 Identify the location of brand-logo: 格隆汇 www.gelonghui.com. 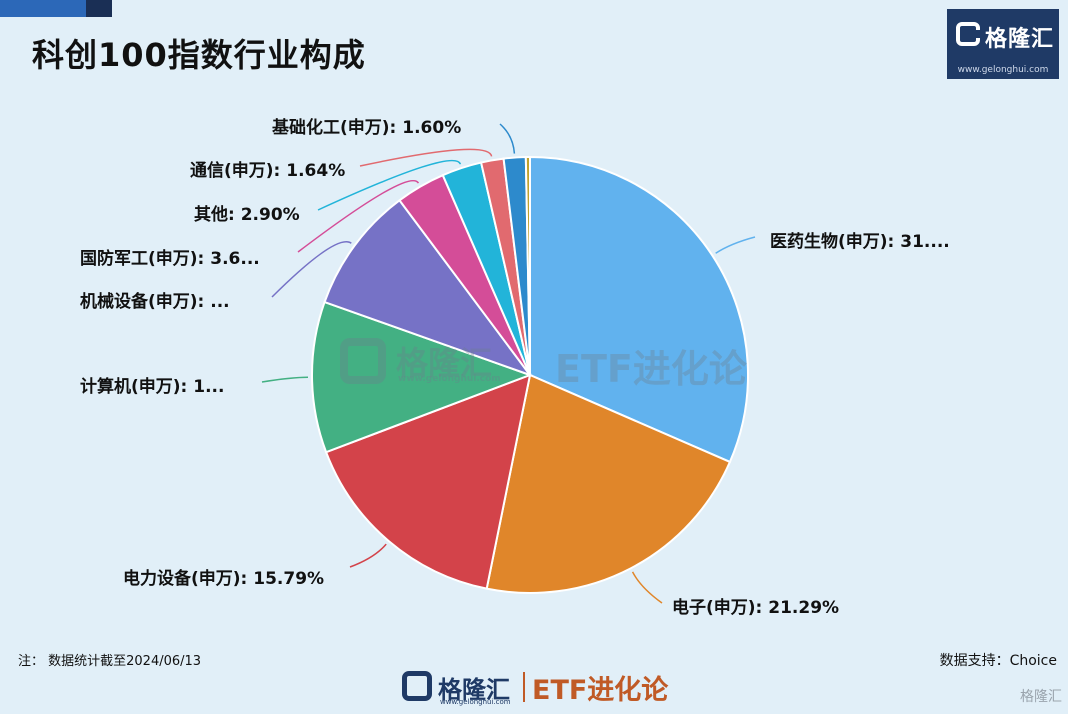
(1003, 44).